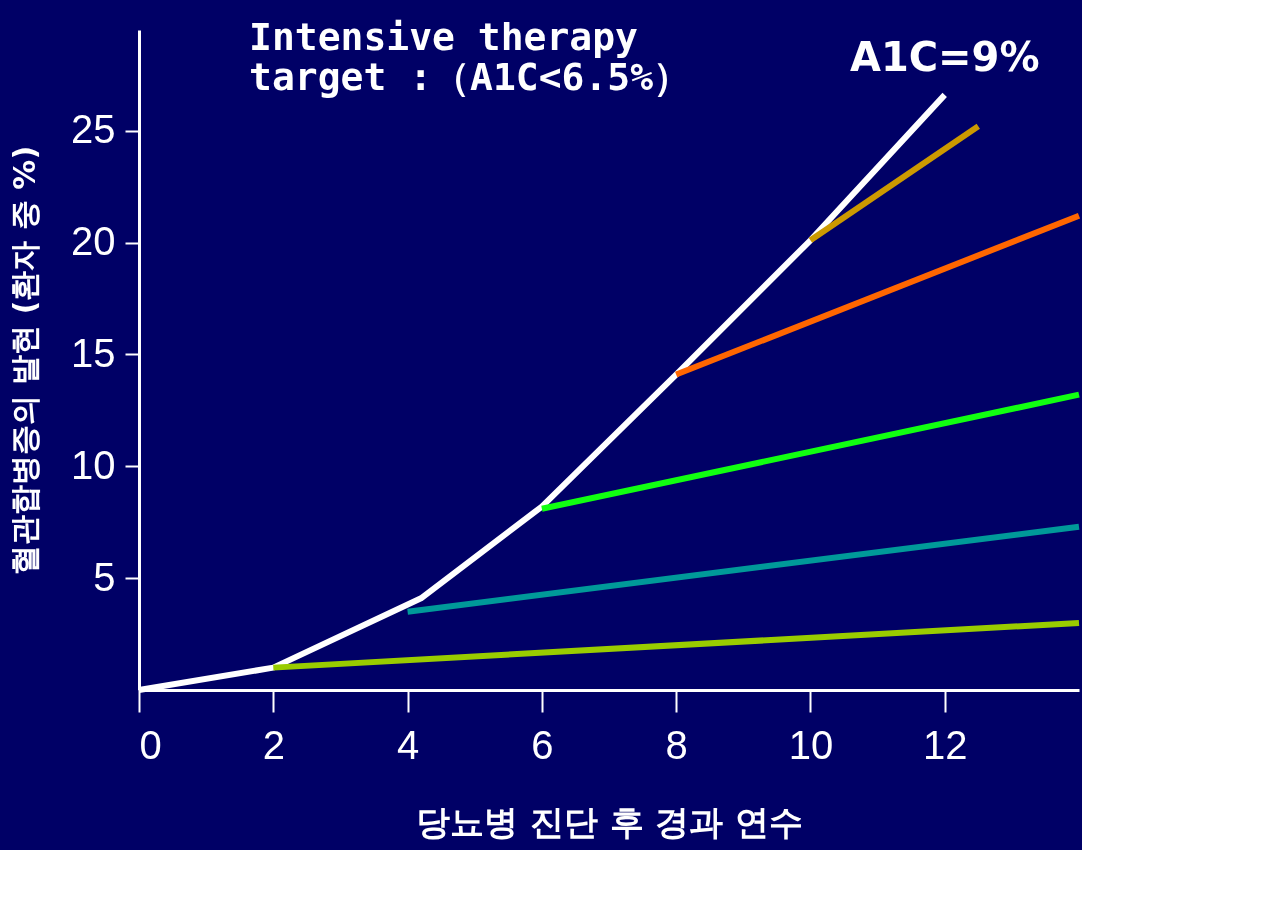 This screenshot has height=913, width=1268. What do you see at coordinates (25, 360) in the screenshot?
I see `y-axis-title: 혈관합병증의 발현 (환자 중 %)` at bounding box center [25, 360].